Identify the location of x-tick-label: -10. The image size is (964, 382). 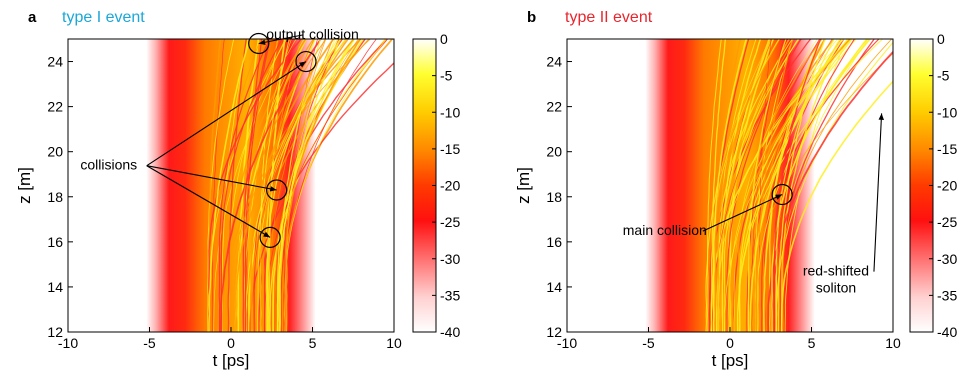
(567, 343).